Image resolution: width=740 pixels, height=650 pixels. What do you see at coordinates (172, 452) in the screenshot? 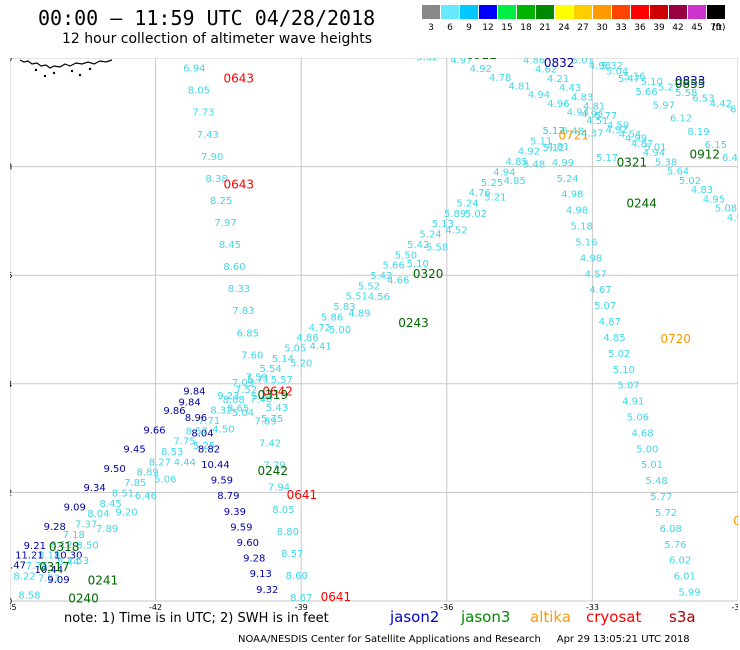
I see `wave-height-value: 8.53` at bounding box center [172, 452].